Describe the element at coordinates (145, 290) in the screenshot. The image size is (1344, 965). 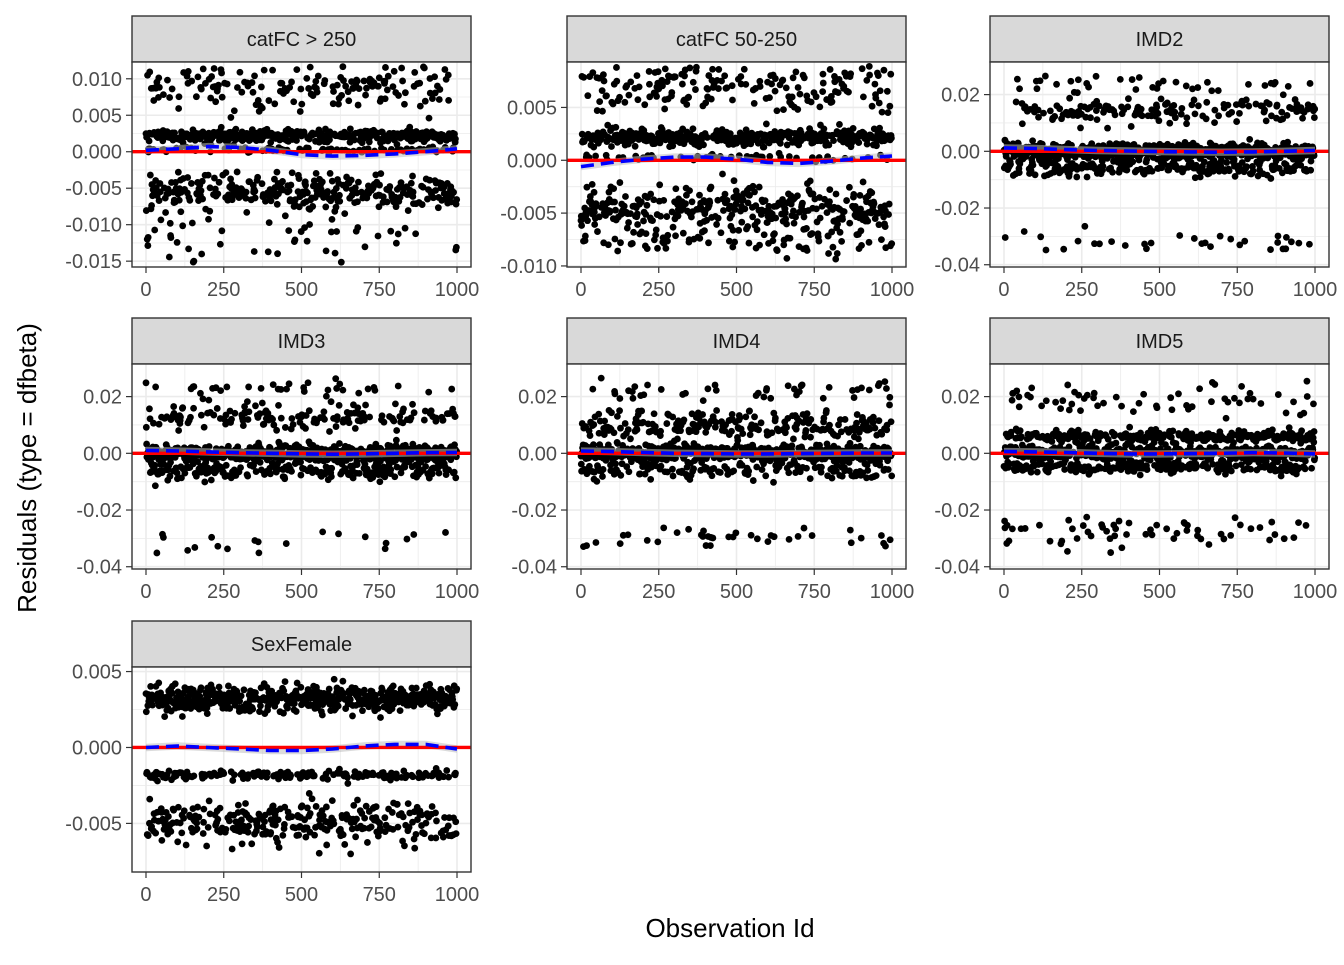
I see `x-tick-label: 0` at that location.